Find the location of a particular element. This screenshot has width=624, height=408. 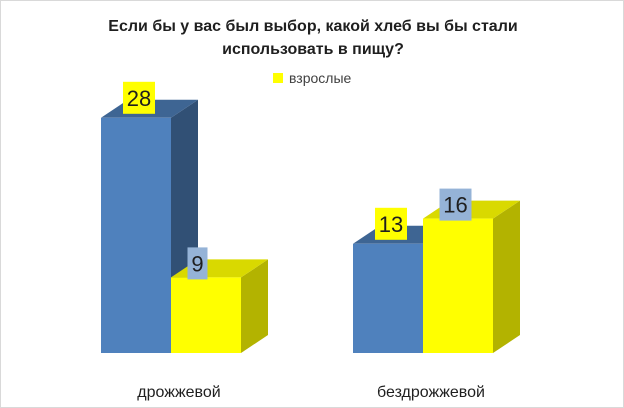

bar-yeast-s2 is located at coordinates (206, 315).